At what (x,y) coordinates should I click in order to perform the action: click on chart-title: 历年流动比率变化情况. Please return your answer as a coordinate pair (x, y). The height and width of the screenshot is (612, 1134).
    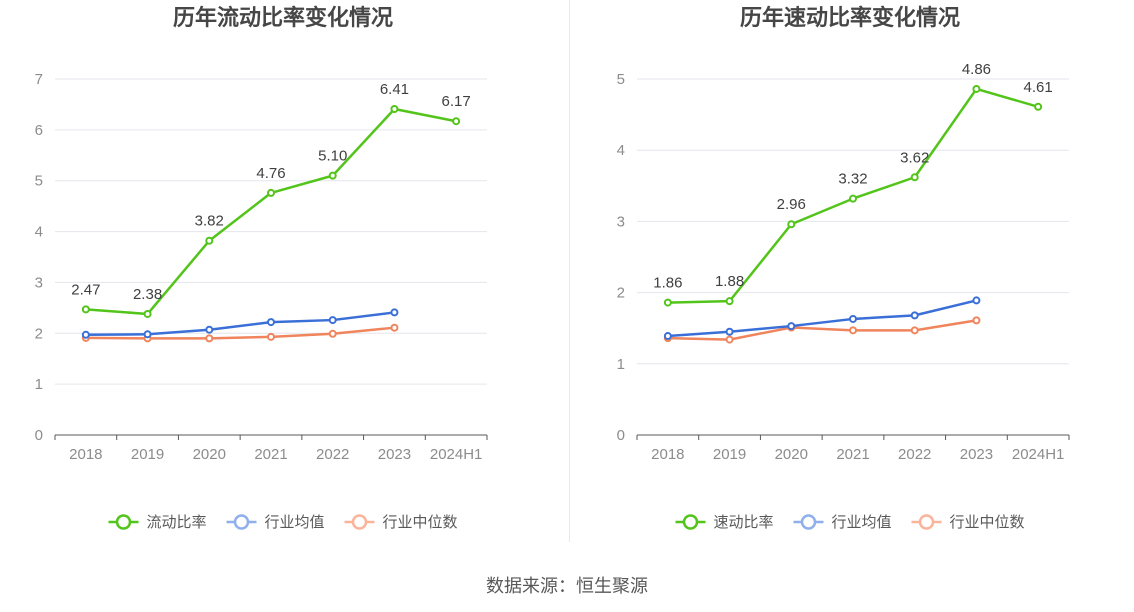
    Looking at the image, I should click on (283, 17).